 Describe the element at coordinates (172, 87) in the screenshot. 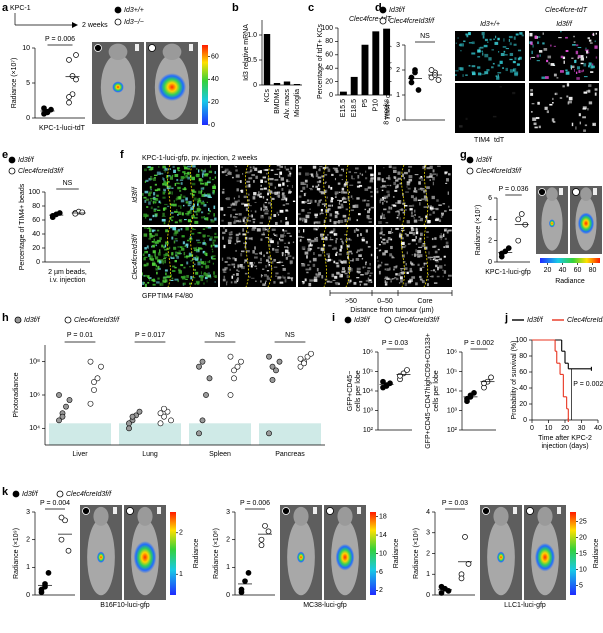

I see `signal` at that location.